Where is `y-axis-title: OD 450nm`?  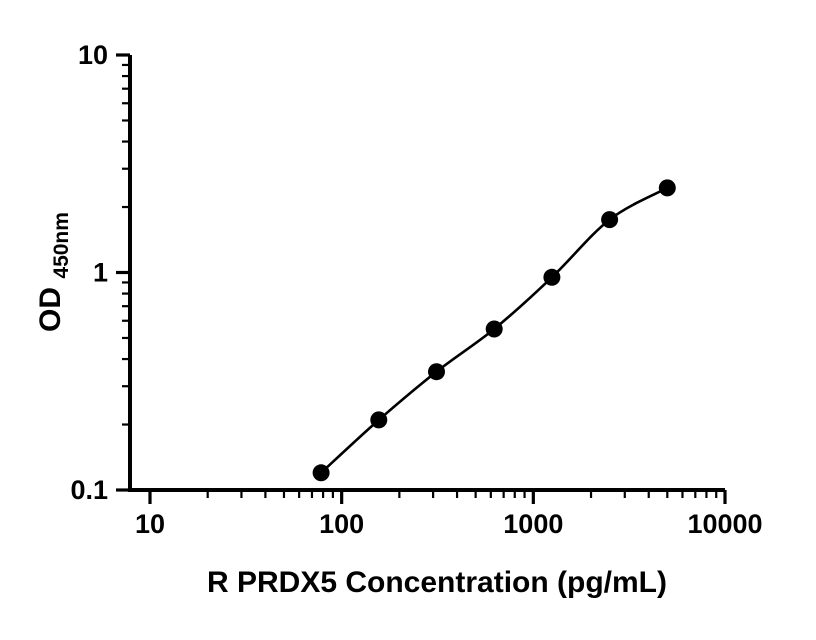 y-axis-title: OD 450nm is located at coordinates (53, 272).